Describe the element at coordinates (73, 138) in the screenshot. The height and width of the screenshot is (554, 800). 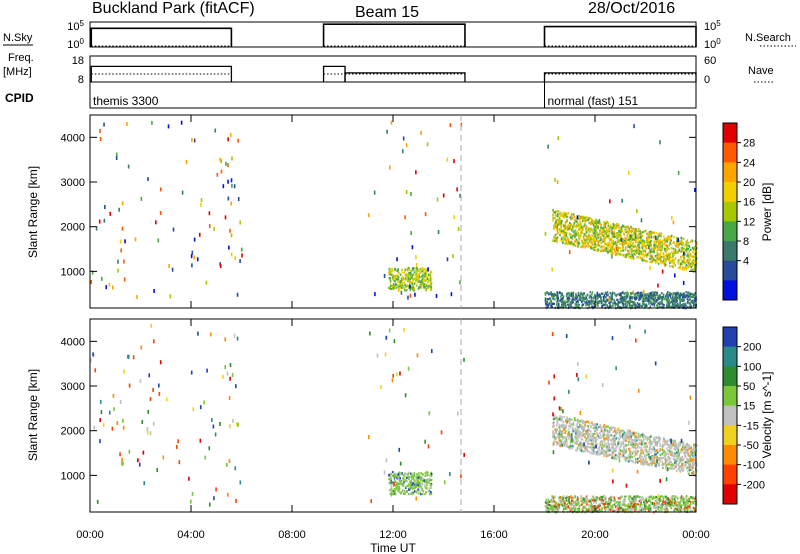
I see `y-tick-label: 4000` at that location.